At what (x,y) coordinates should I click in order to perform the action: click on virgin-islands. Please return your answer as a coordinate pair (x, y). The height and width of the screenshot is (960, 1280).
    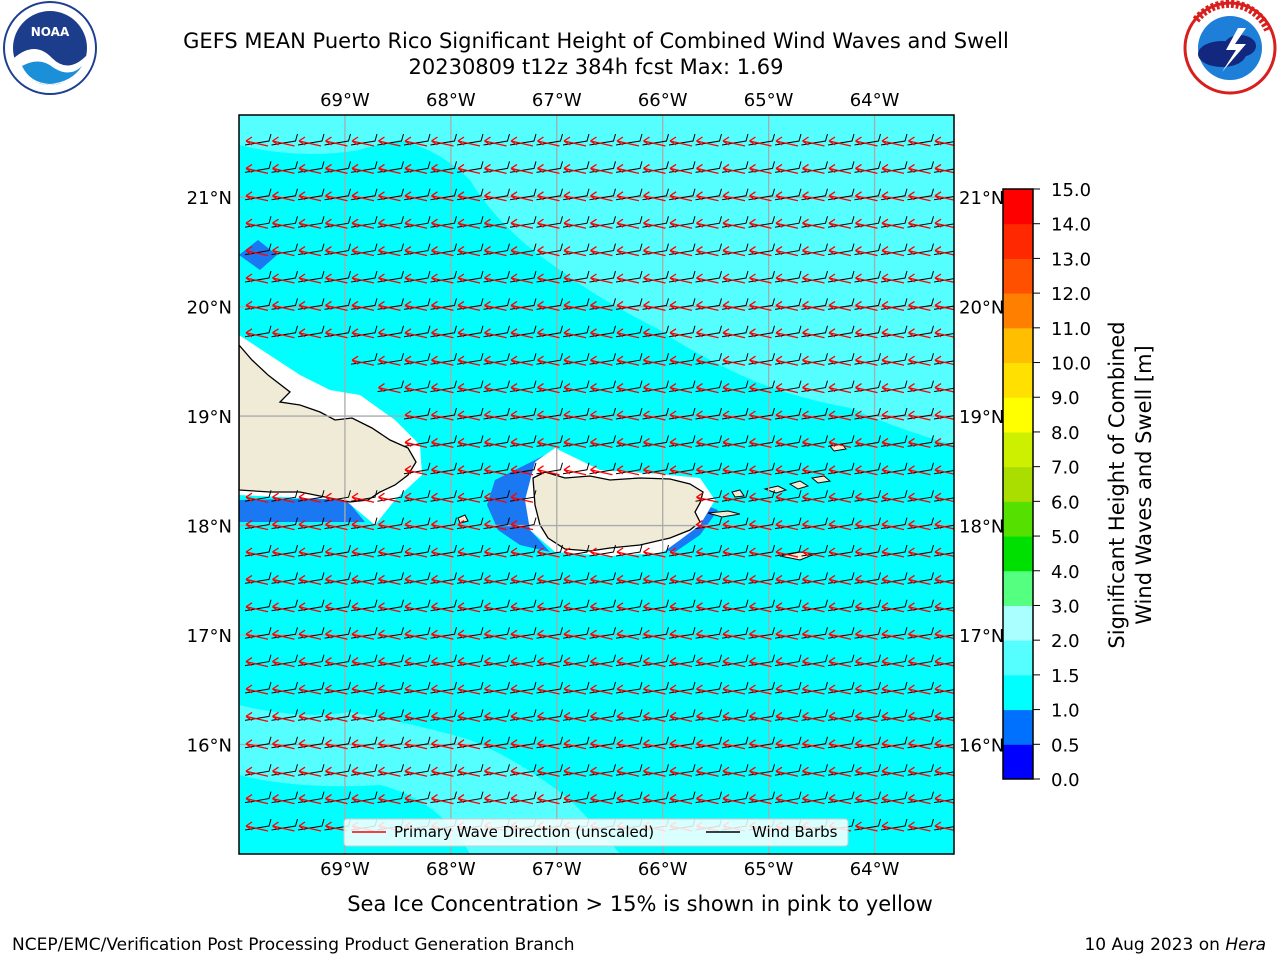
    Looking at the image, I should click on (805, 468).